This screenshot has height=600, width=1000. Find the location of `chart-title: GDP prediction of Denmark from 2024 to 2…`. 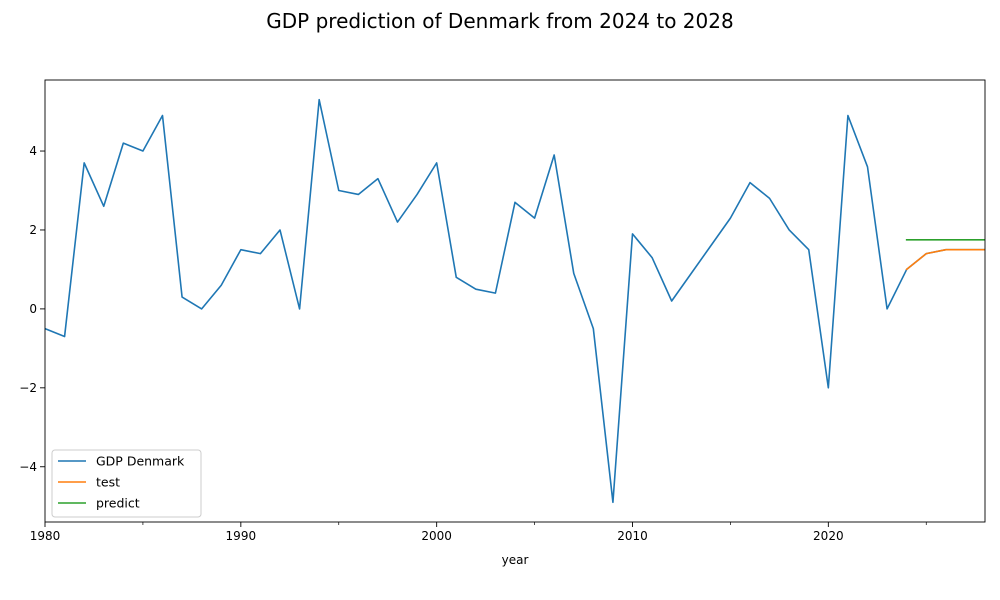

chart-title: GDP prediction of Denmark from 2024 to 2… is located at coordinates (499, 21).